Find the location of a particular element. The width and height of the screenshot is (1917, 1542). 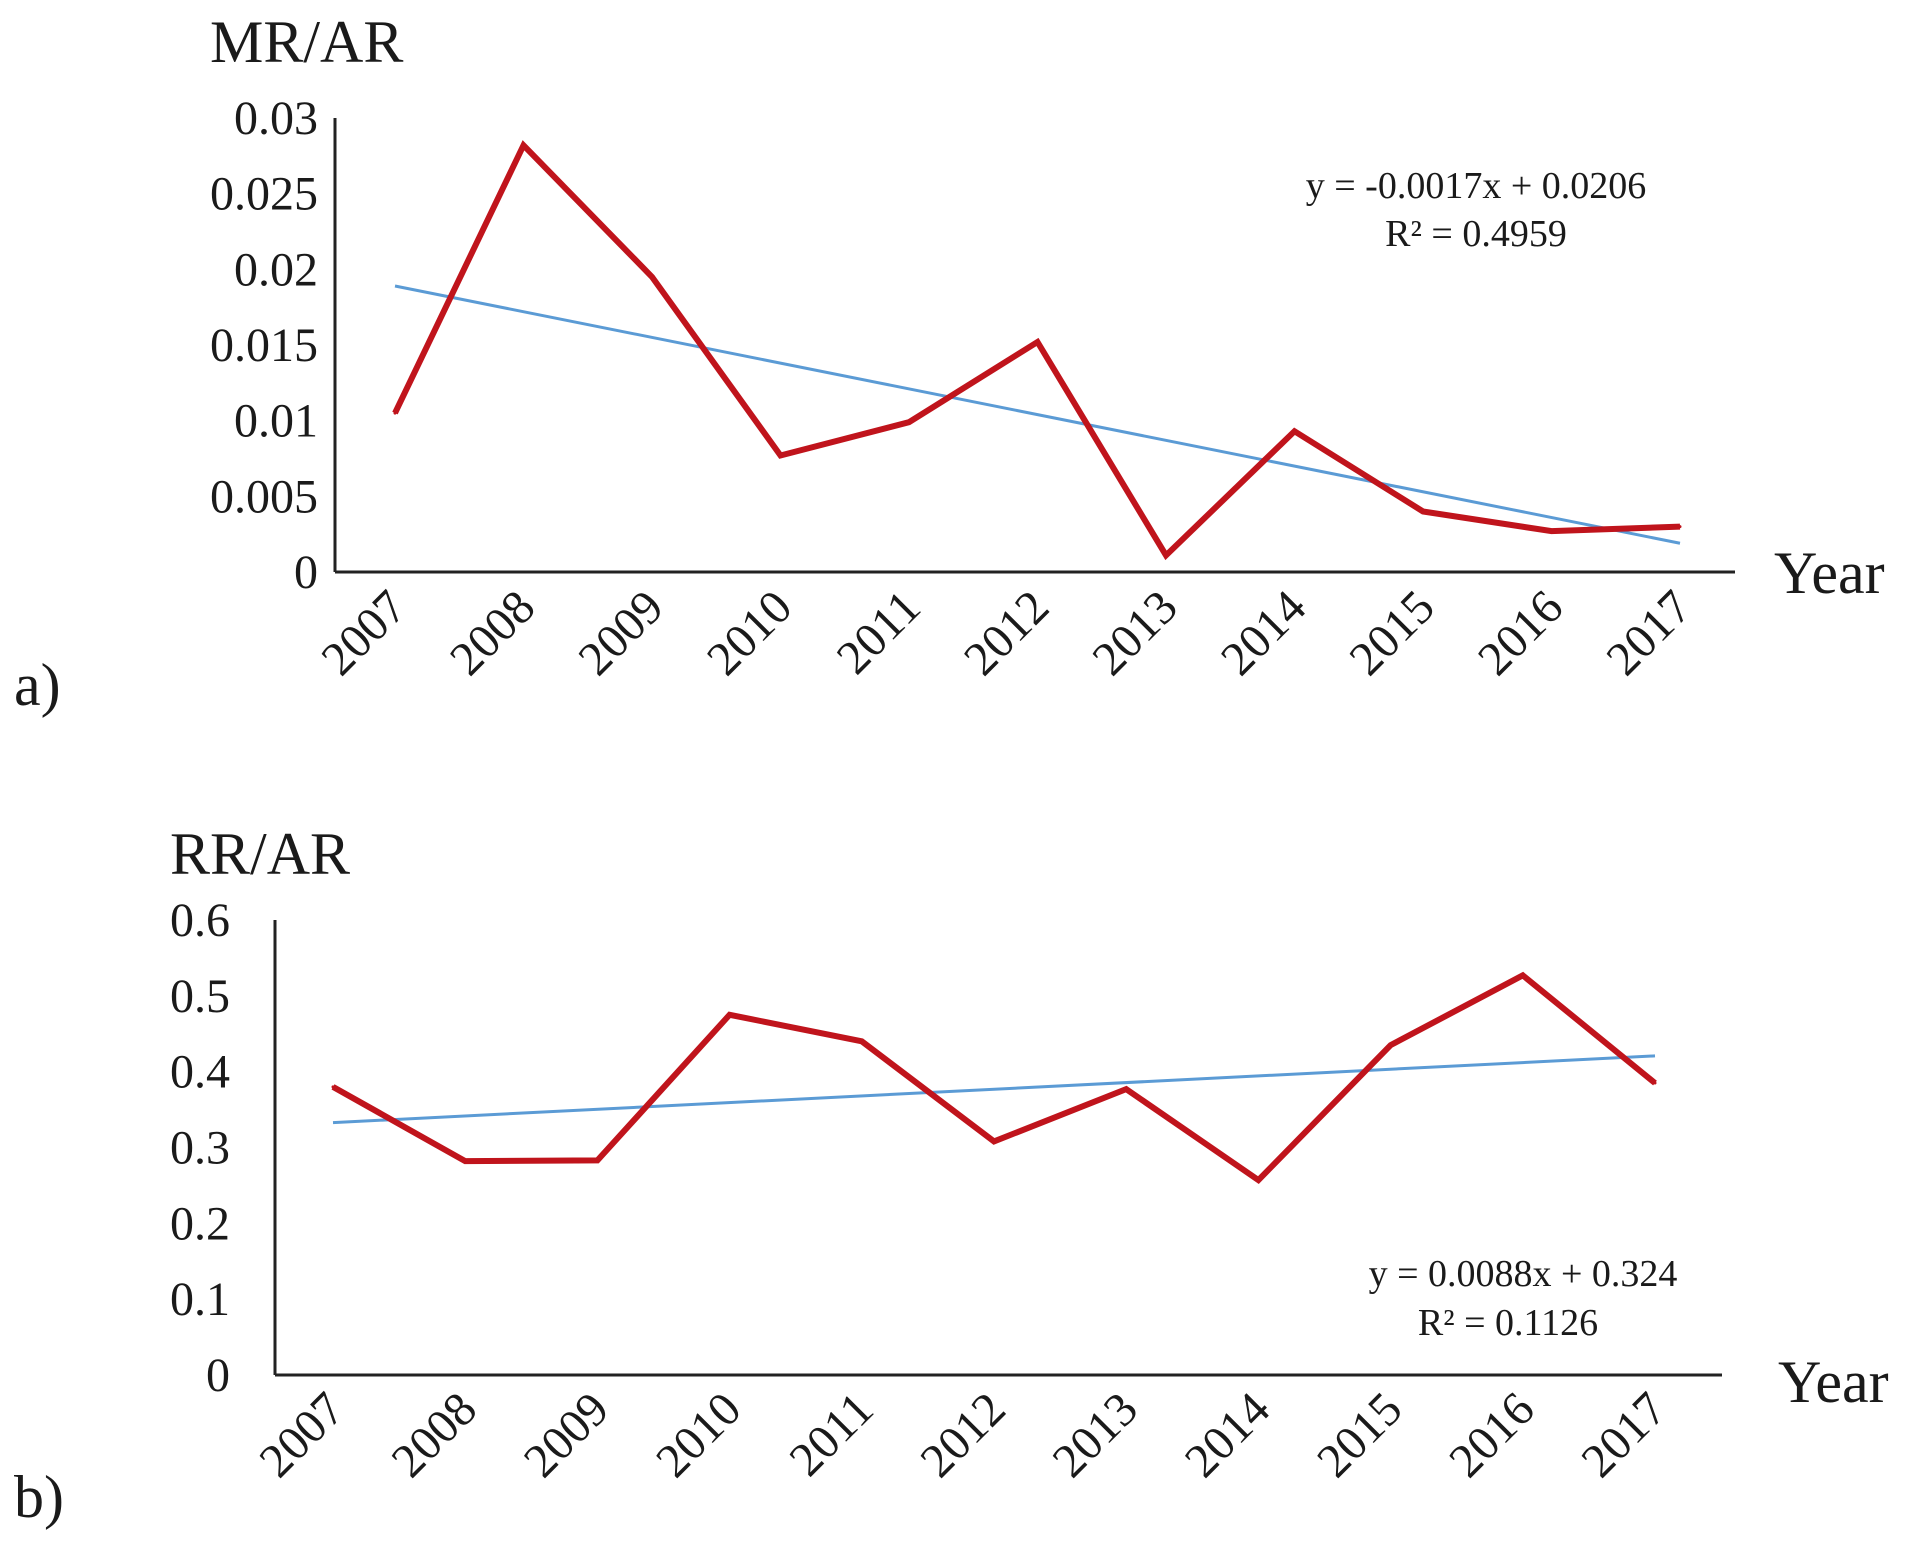

y-tick-label: 0.4 is located at coordinates (200, 1072).